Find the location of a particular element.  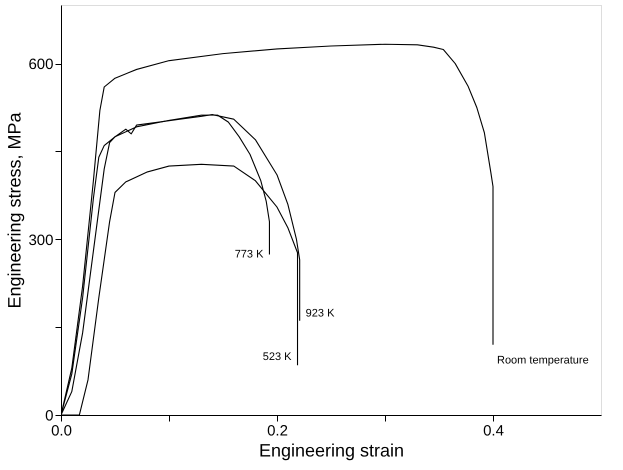

series-label: 923 K is located at coordinates (321, 314).